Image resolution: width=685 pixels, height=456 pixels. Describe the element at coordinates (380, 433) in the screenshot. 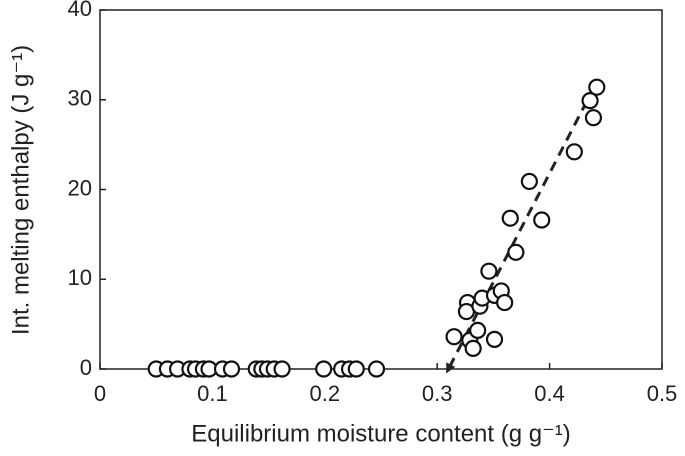

I see `x-axis-label: Equilibrium moisture content (g g⁻¹)` at that location.